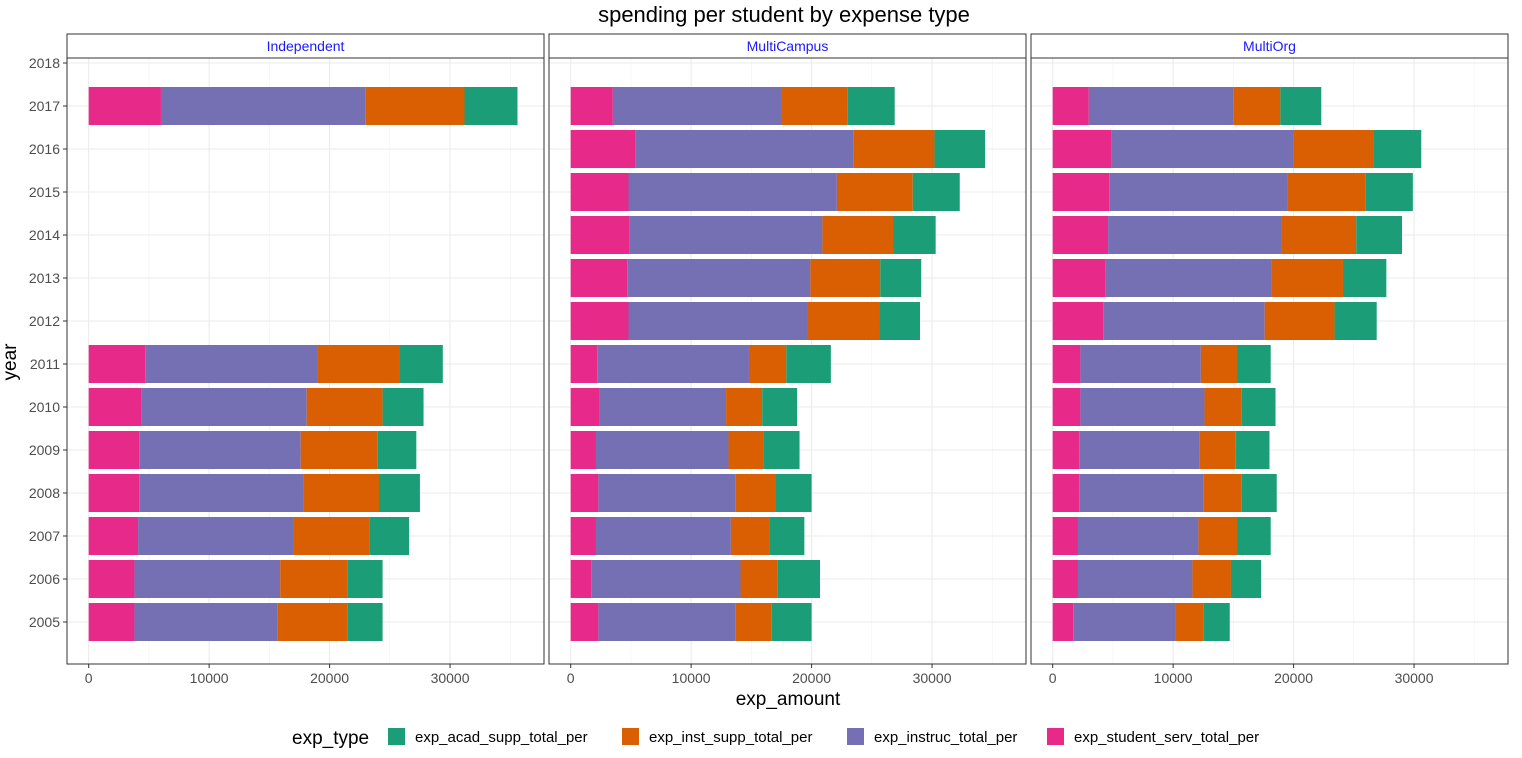 This screenshot has height=758, width=1522. I want to click on y-tick-label: 2011, so click(45, 364).